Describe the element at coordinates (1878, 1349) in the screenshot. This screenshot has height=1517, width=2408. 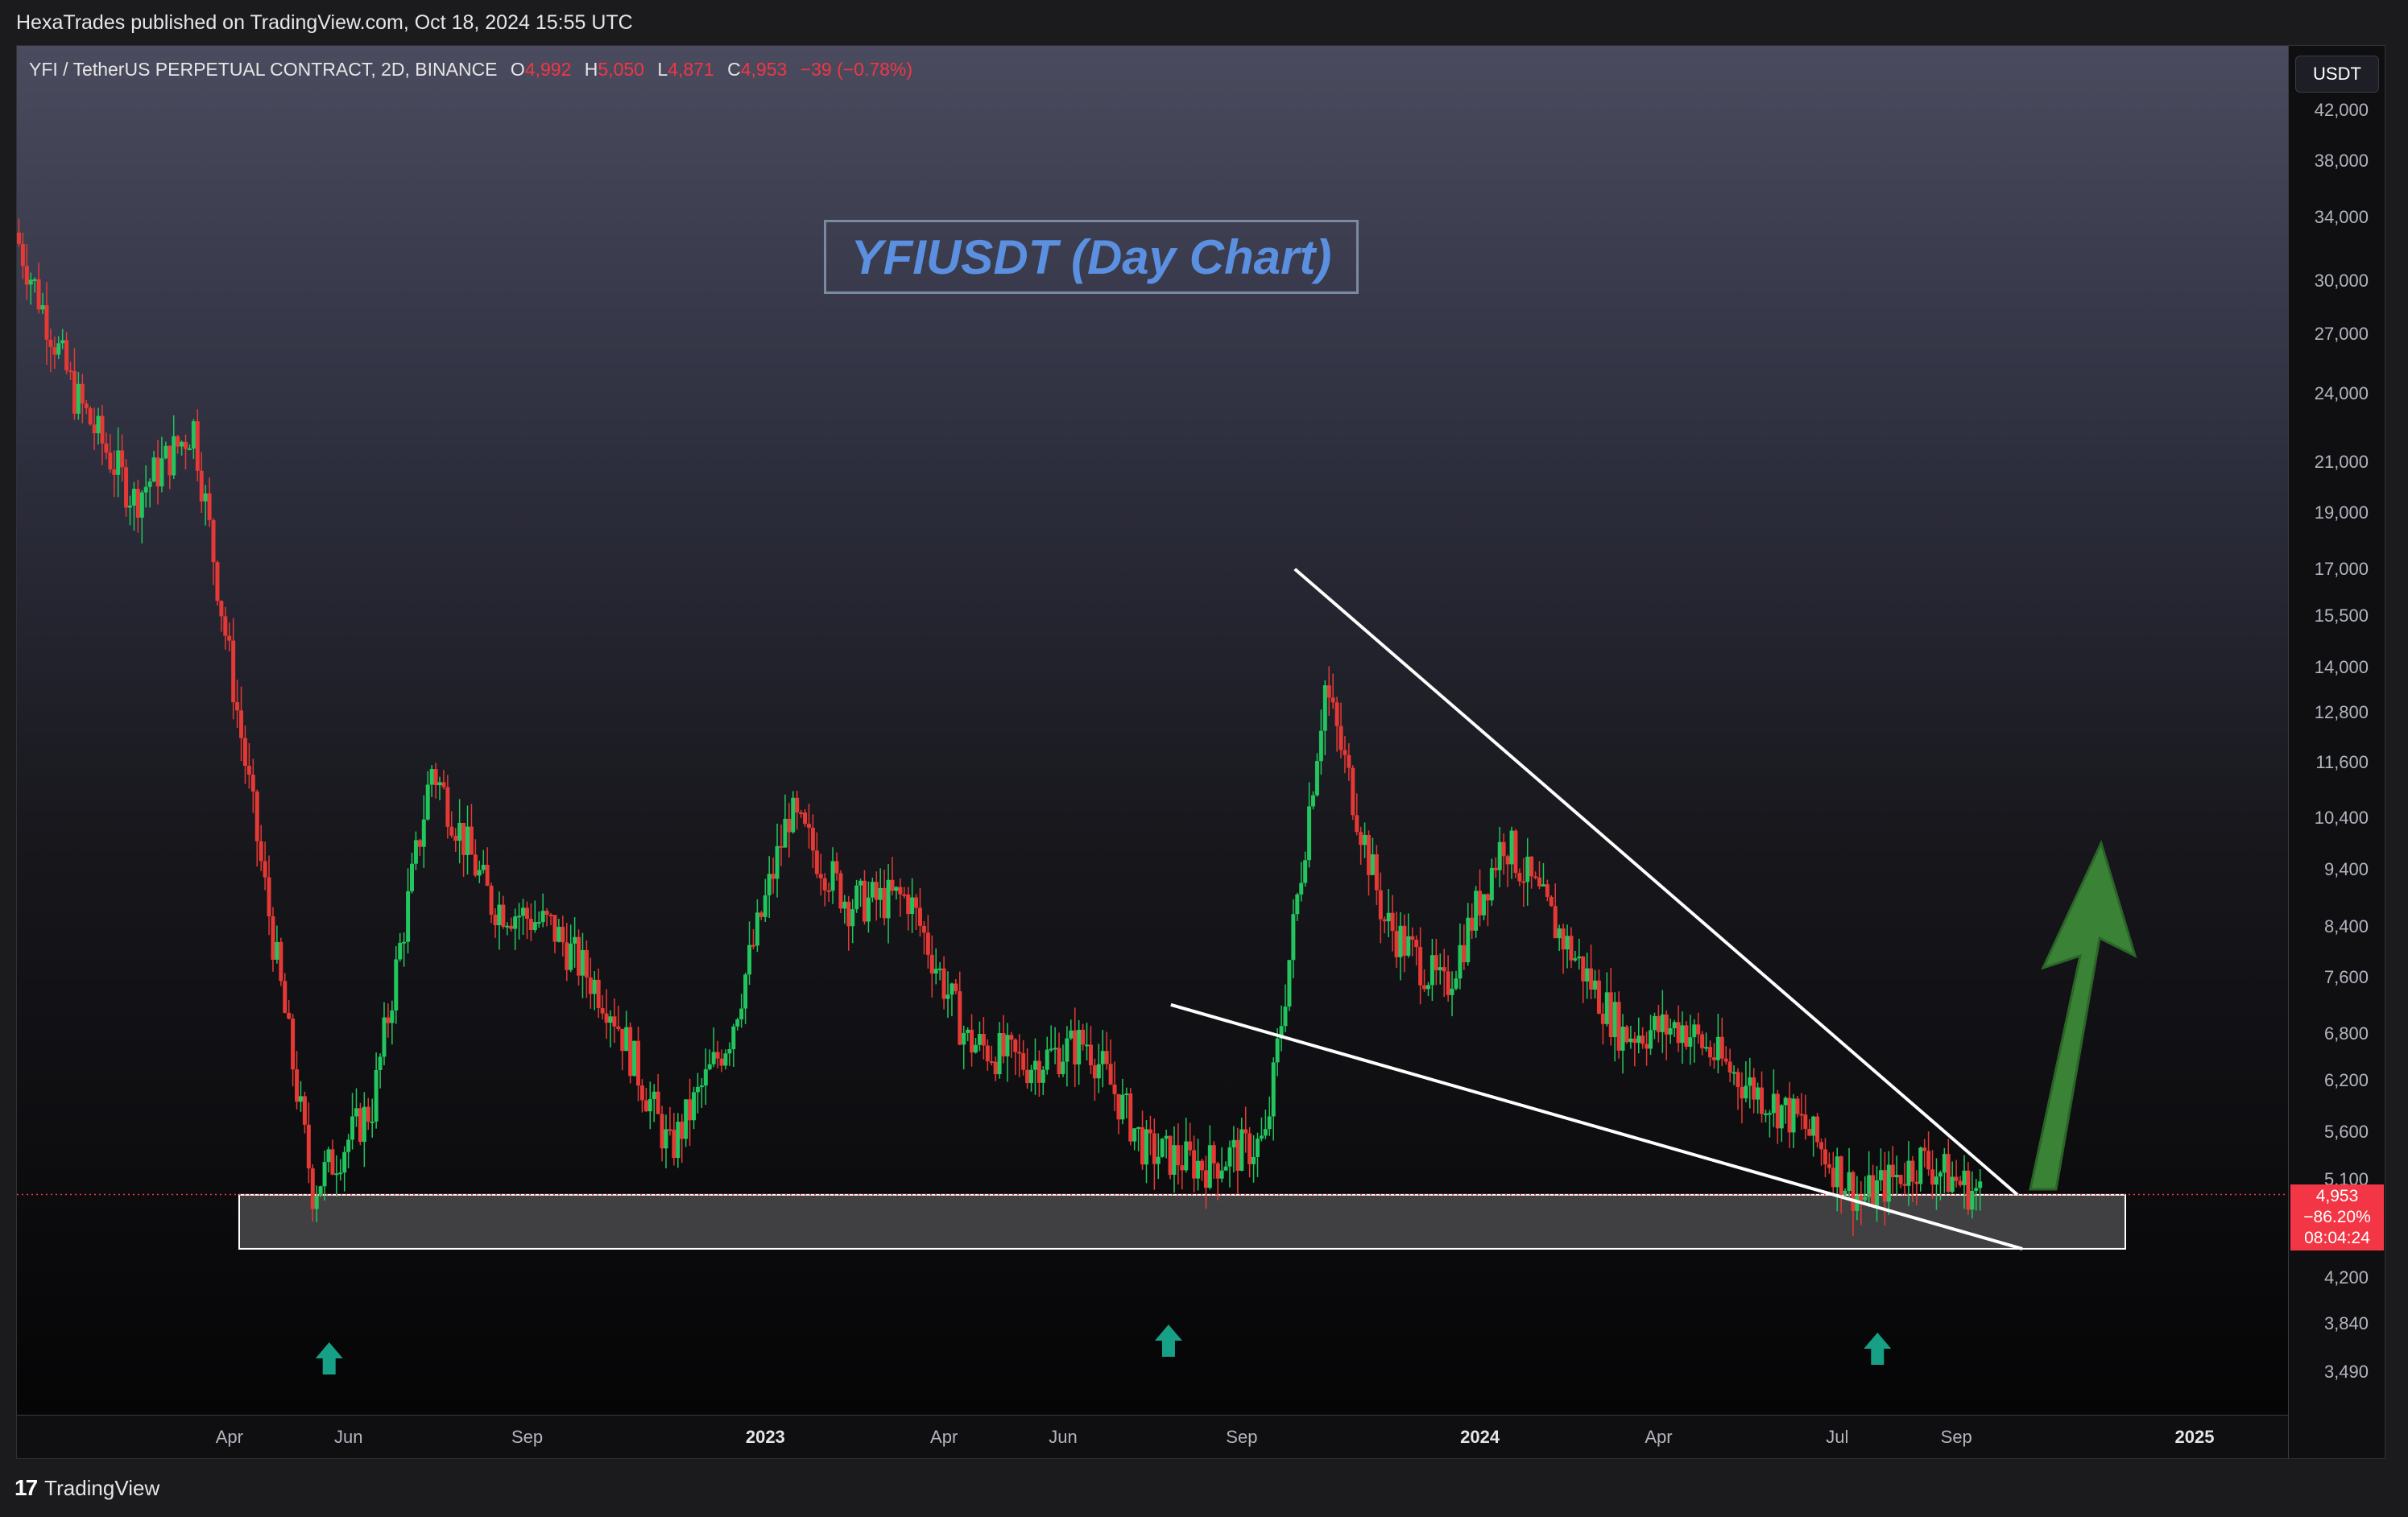
I see `support-up-arrow-icon` at that location.